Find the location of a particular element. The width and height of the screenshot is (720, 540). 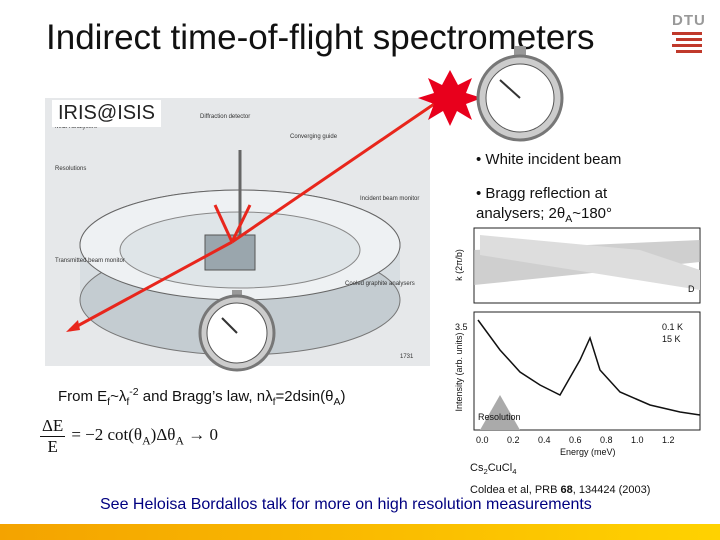

text-part: From E is located at coordinates (83, 396).